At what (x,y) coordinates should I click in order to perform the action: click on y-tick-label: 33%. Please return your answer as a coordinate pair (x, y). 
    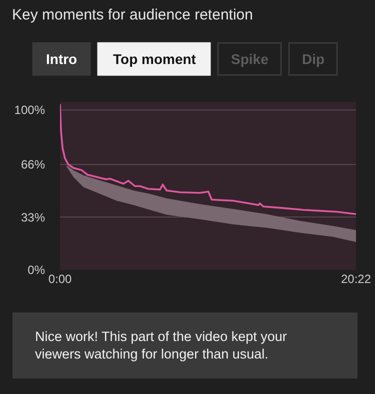
    Looking at the image, I should click on (33, 217).